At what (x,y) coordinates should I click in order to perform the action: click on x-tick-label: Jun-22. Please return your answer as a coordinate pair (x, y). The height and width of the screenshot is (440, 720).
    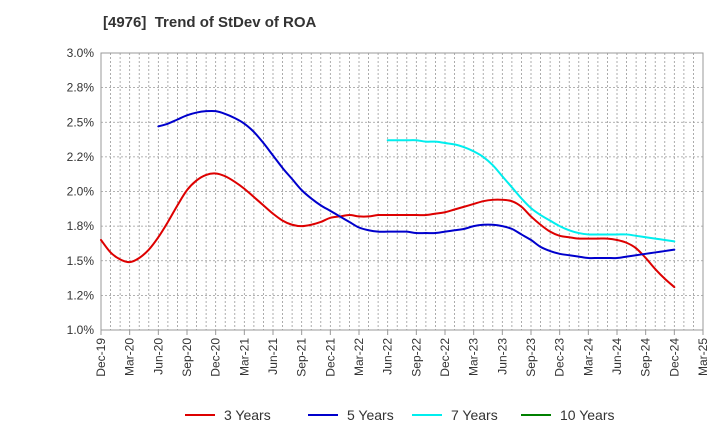
    Looking at the image, I should click on (388, 356).